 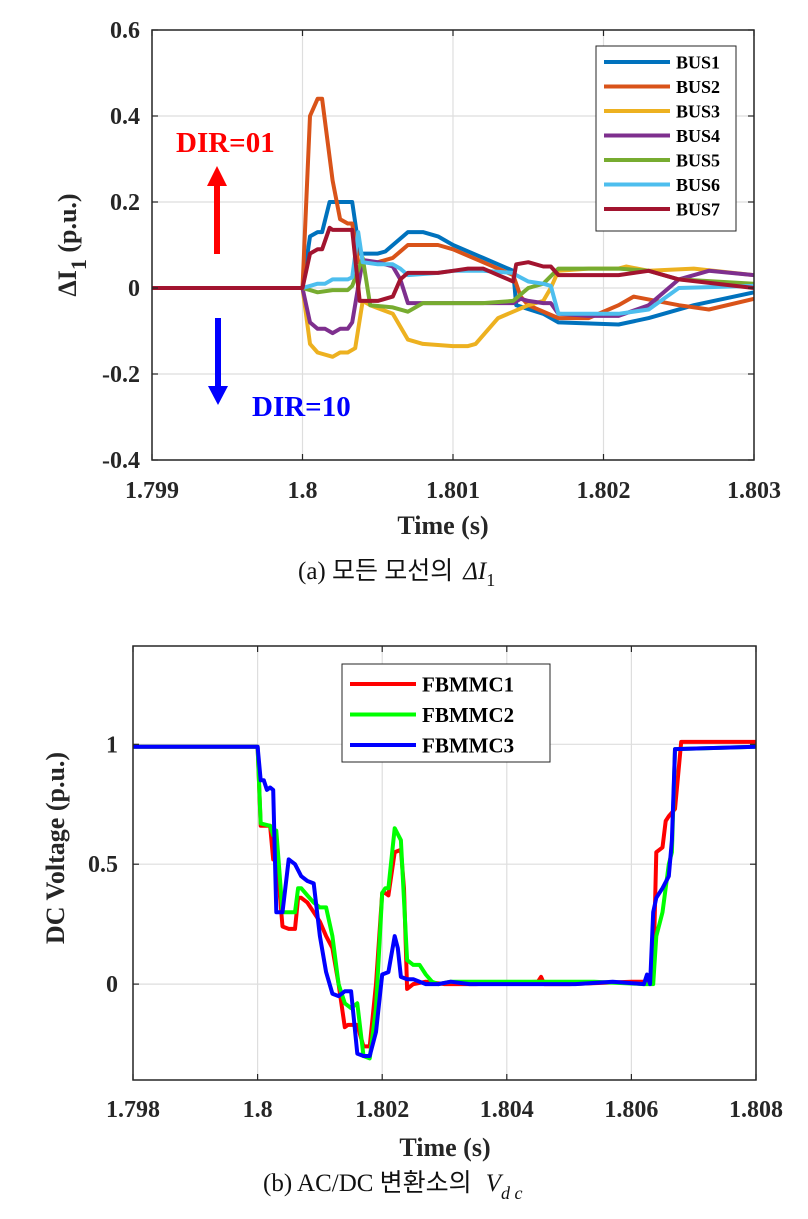 I want to click on series-line-bus7, so click(x=453, y=264).